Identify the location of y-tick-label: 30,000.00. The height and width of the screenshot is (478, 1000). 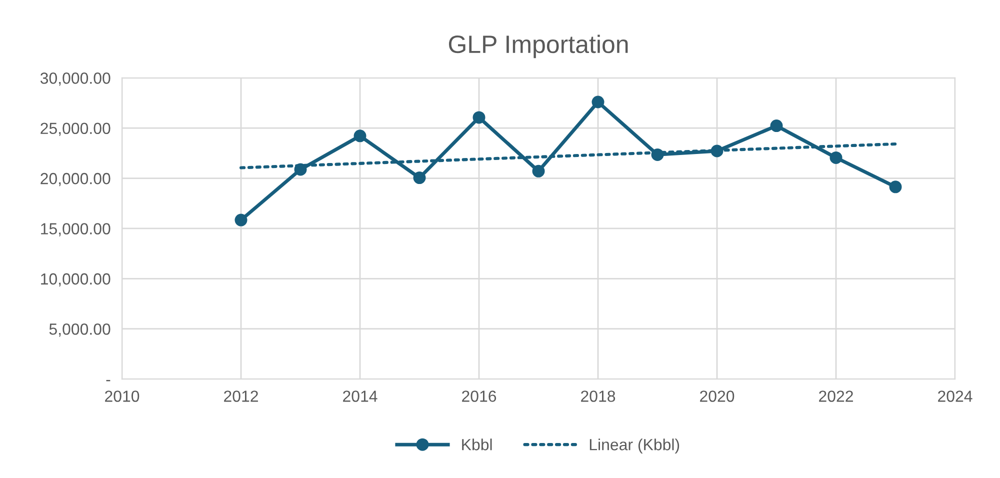
(75, 79).